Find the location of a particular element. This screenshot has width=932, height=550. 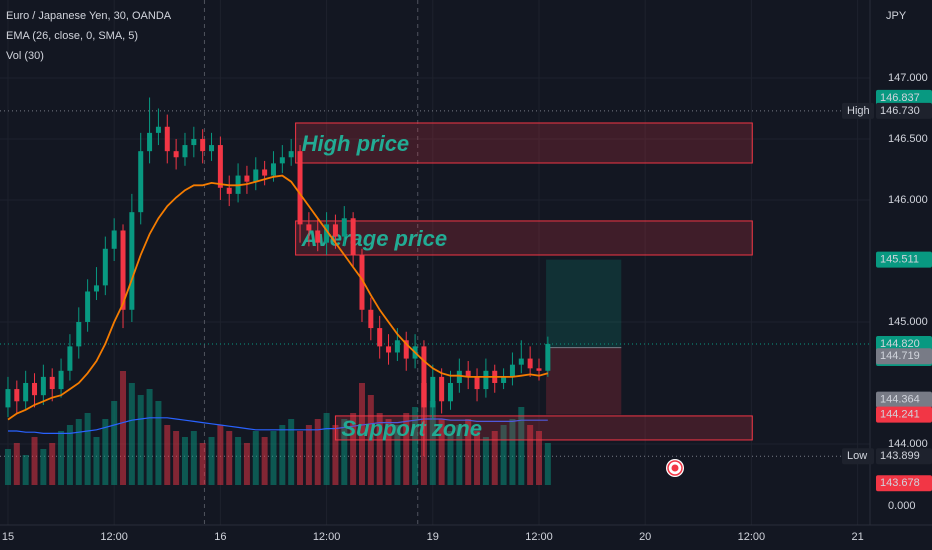

y-tick-label: 147.000 is located at coordinates (908, 78).